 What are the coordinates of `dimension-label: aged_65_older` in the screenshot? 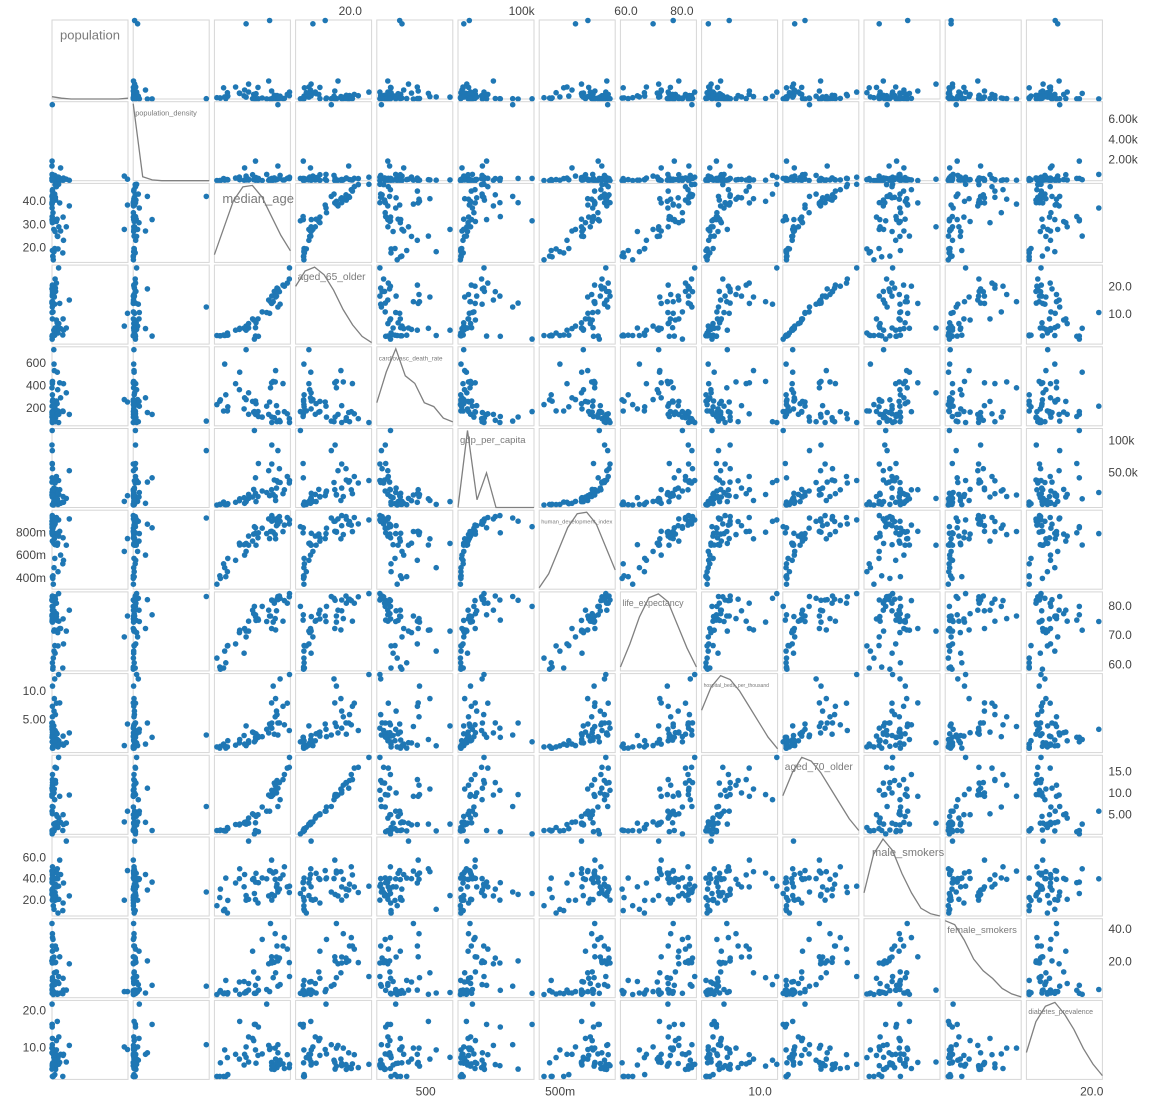 It's located at (332, 277).